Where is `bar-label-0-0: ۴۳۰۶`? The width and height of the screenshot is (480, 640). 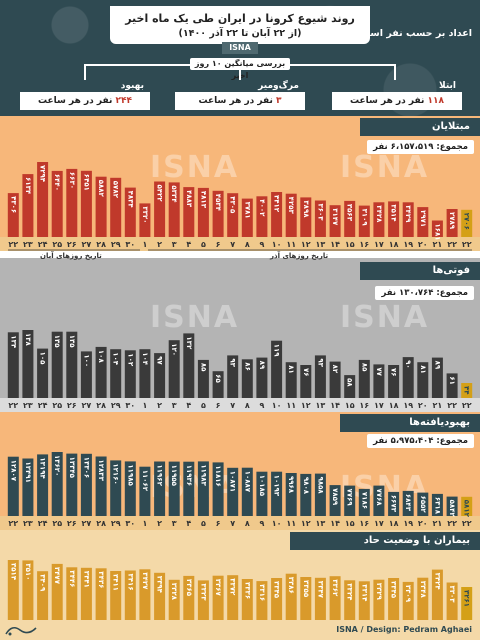
bar-label-0-0: ۴۳۰۶ is located at coordinates (13, 204).